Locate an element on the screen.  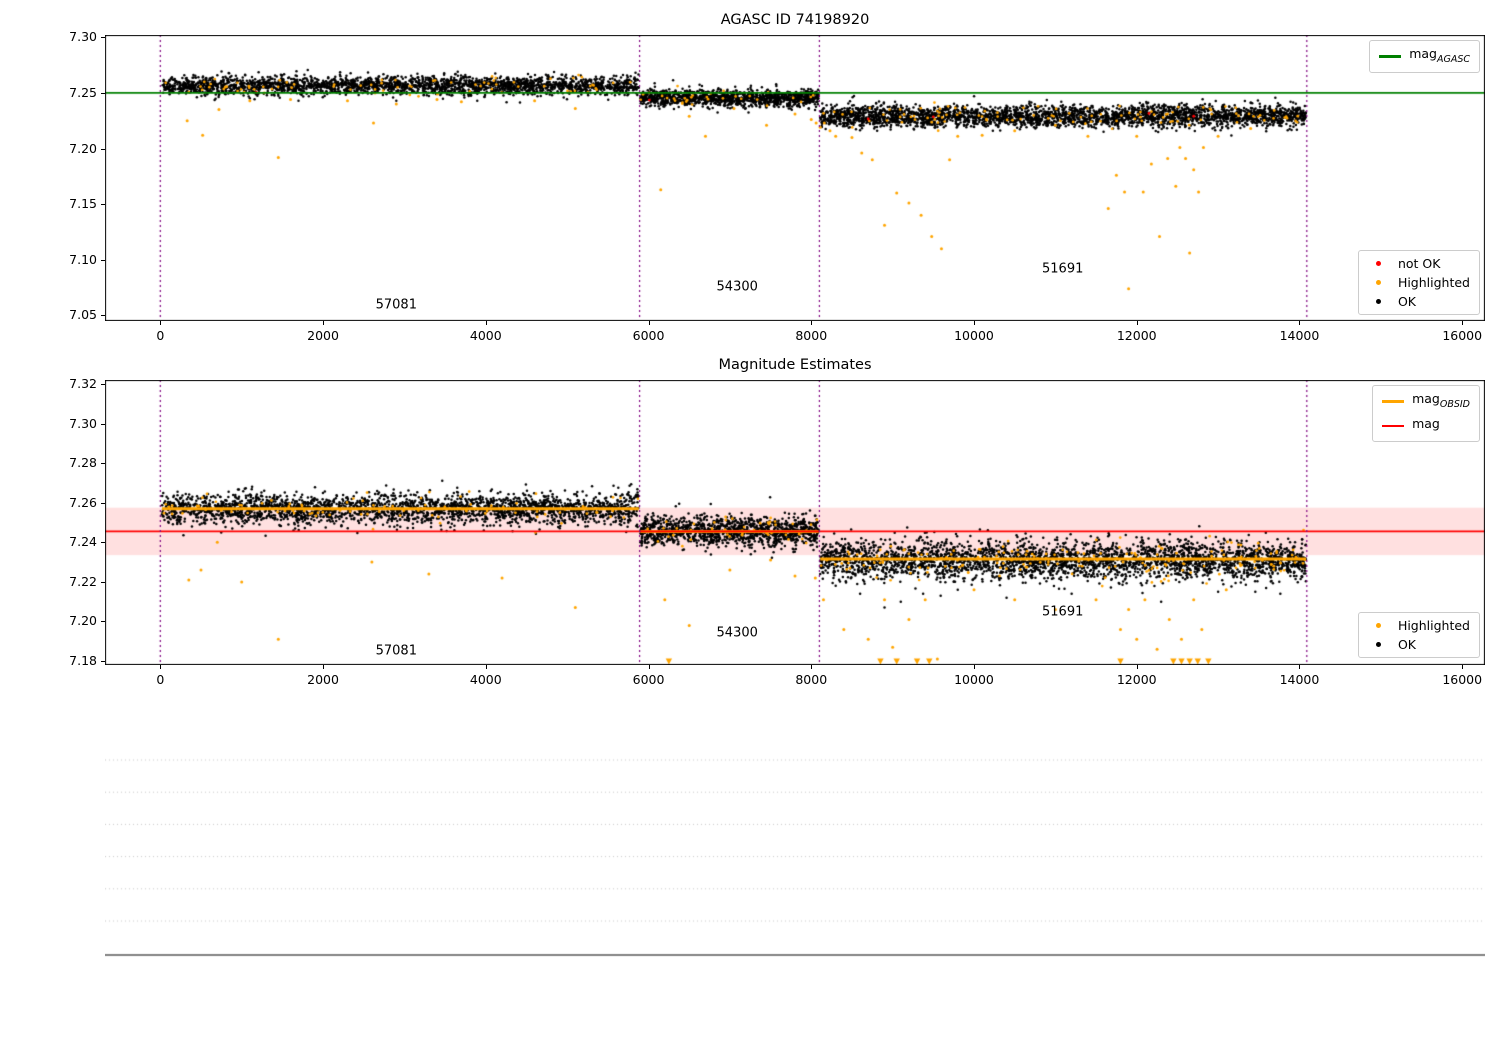
legend-item-mag-obsid: magOBSID is located at coordinates (1426, 401).